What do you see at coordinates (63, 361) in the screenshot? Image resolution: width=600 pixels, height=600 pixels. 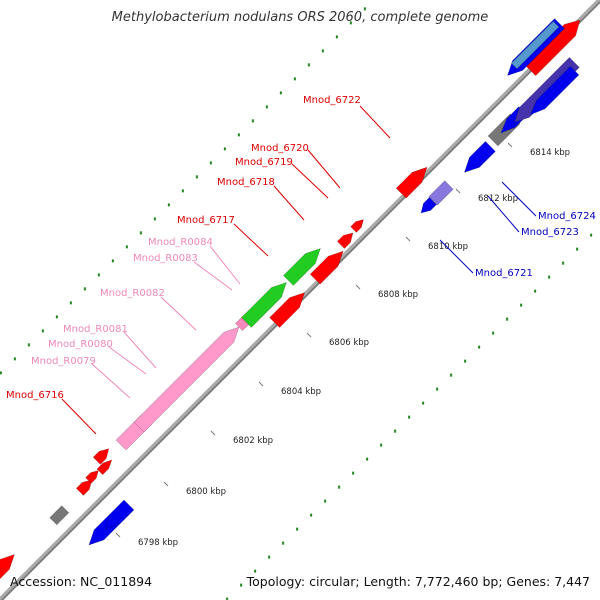 I see `gene-label: Mnod_R0079` at bounding box center [63, 361].